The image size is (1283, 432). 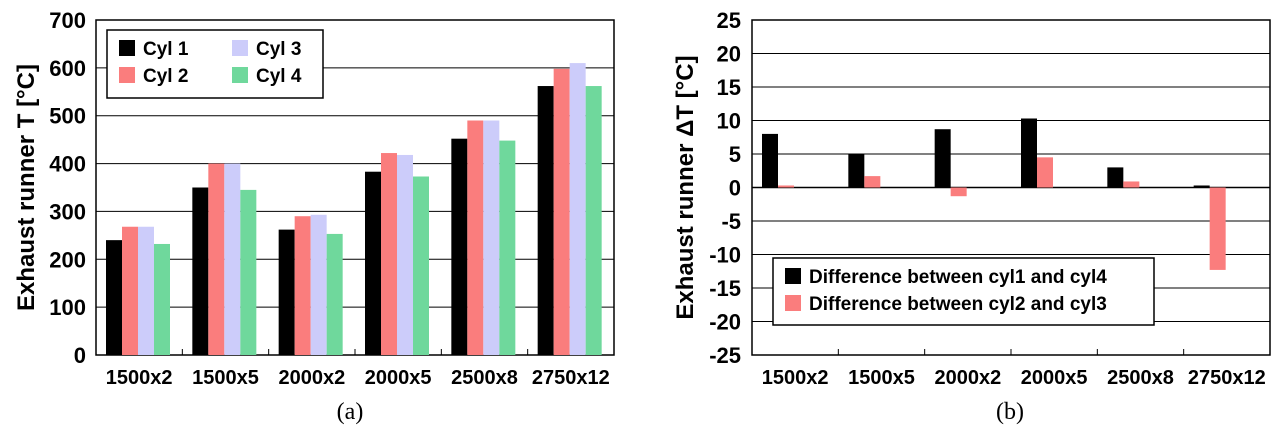 What do you see at coordinates (958, 277) in the screenshot?
I see `legend-label: Difference between cyl1 and cyl4` at bounding box center [958, 277].